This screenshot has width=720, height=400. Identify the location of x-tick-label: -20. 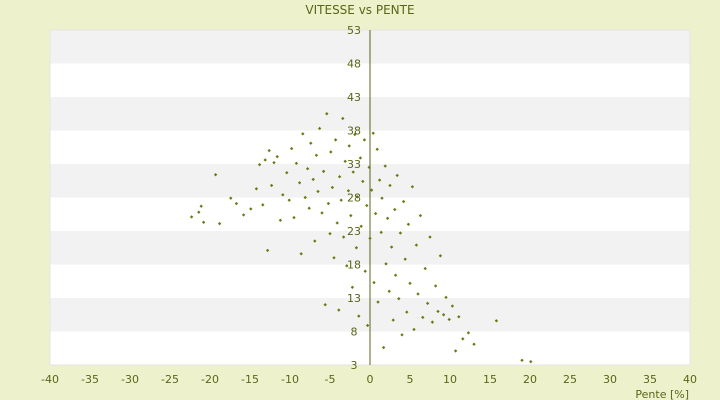
(210, 379).